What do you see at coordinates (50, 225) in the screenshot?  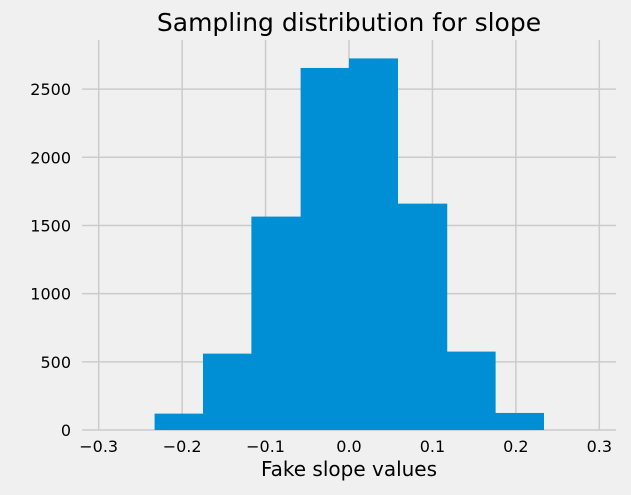 I see `y-tick-label: 1500` at bounding box center [50, 225].